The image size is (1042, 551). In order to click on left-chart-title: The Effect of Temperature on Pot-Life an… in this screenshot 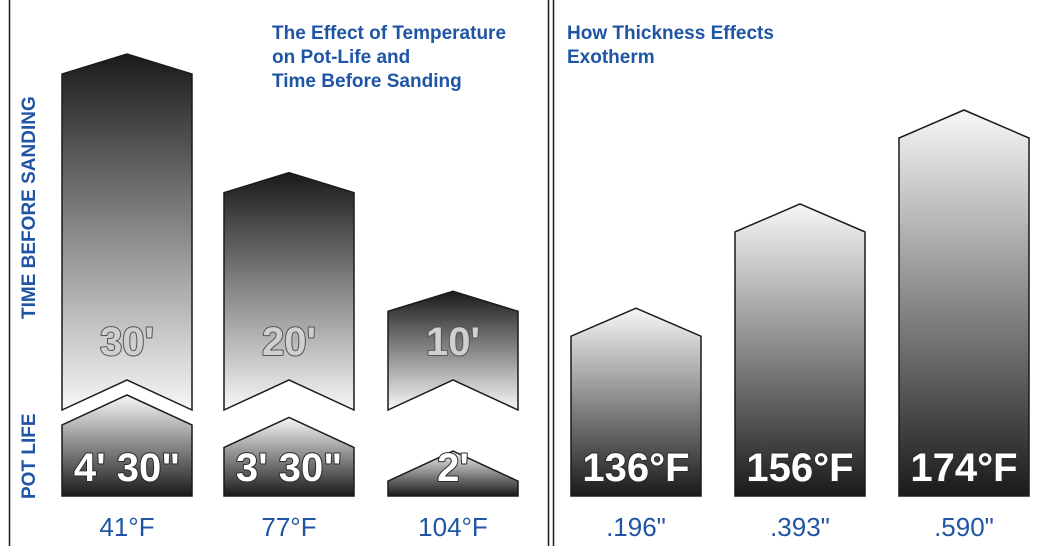, I will do `click(389, 58)`.